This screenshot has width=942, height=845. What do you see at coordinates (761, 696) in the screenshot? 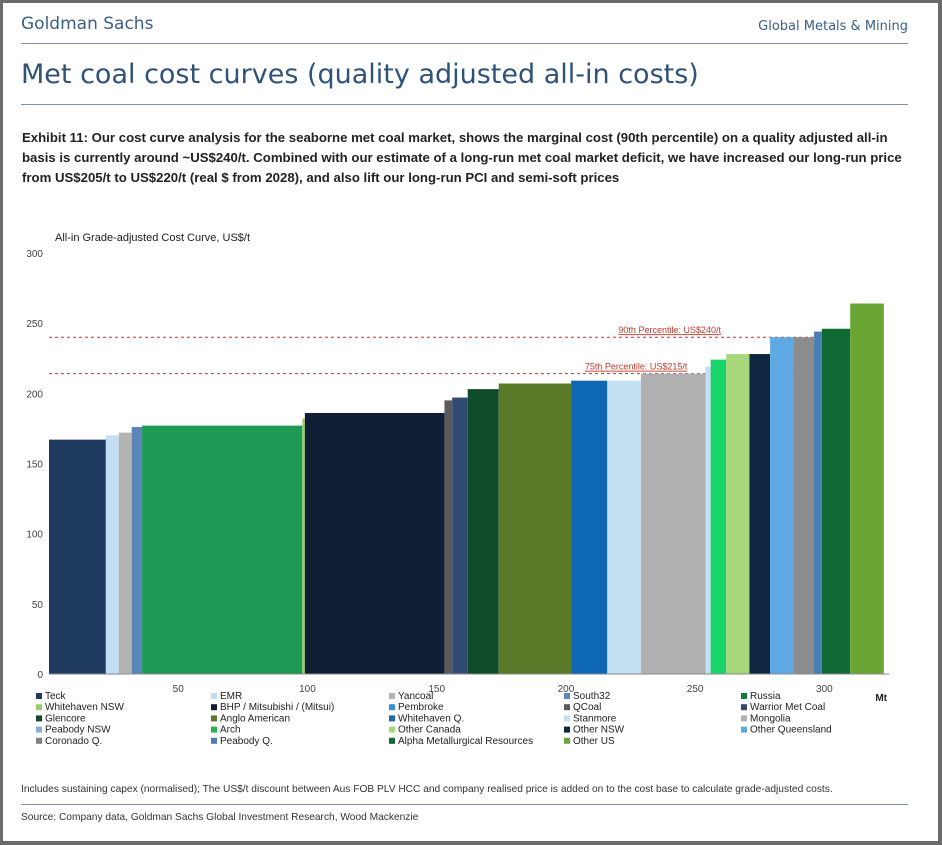
I see `legend-item: Russia` at bounding box center [761, 696].